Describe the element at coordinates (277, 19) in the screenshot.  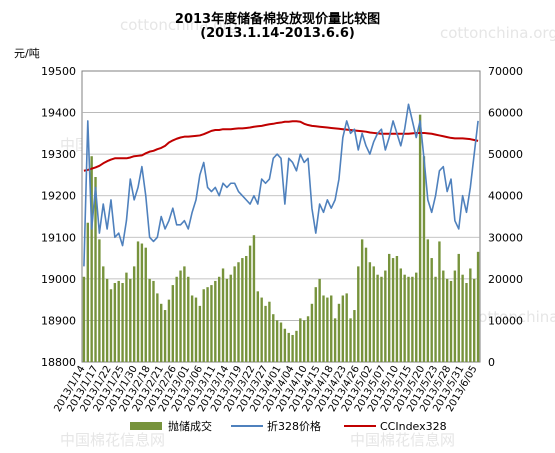
I see `chart-title: 2013年度储备棉投放现价量比较图` at that location.